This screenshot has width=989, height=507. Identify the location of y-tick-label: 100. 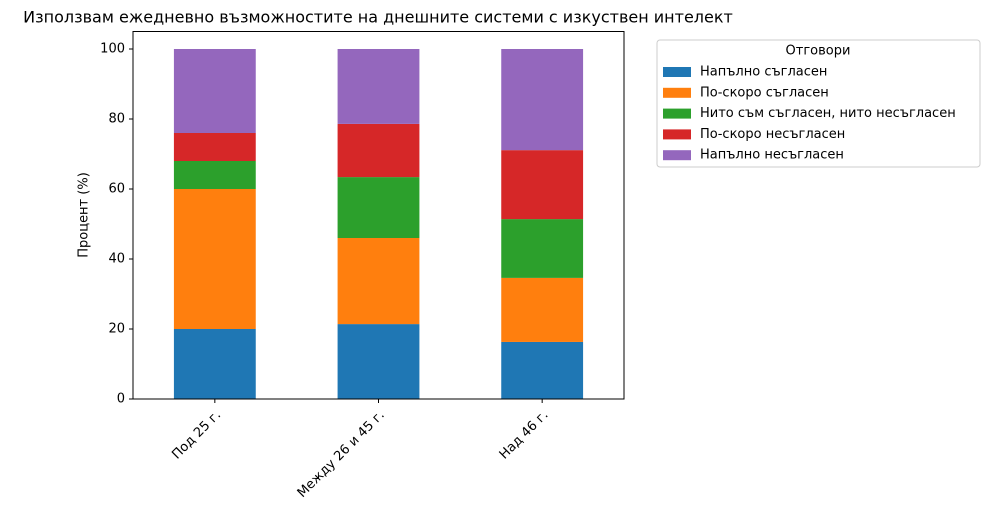
(112, 49).